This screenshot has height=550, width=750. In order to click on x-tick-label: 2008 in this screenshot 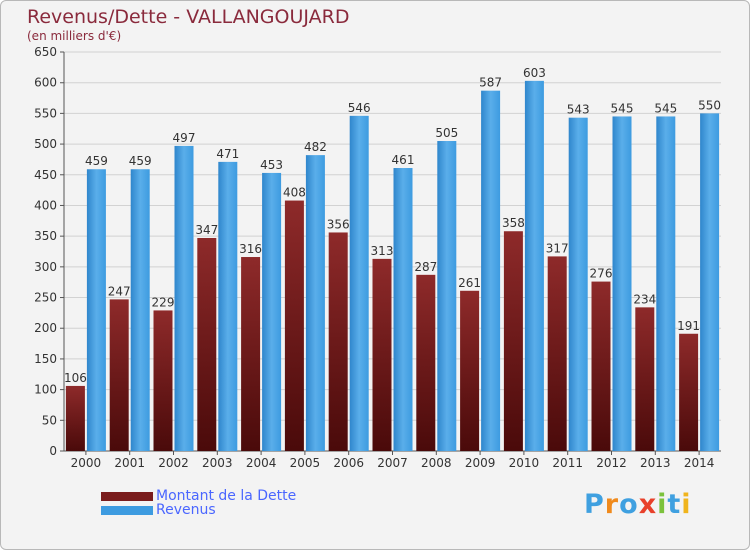, I will do `click(436, 463)`.